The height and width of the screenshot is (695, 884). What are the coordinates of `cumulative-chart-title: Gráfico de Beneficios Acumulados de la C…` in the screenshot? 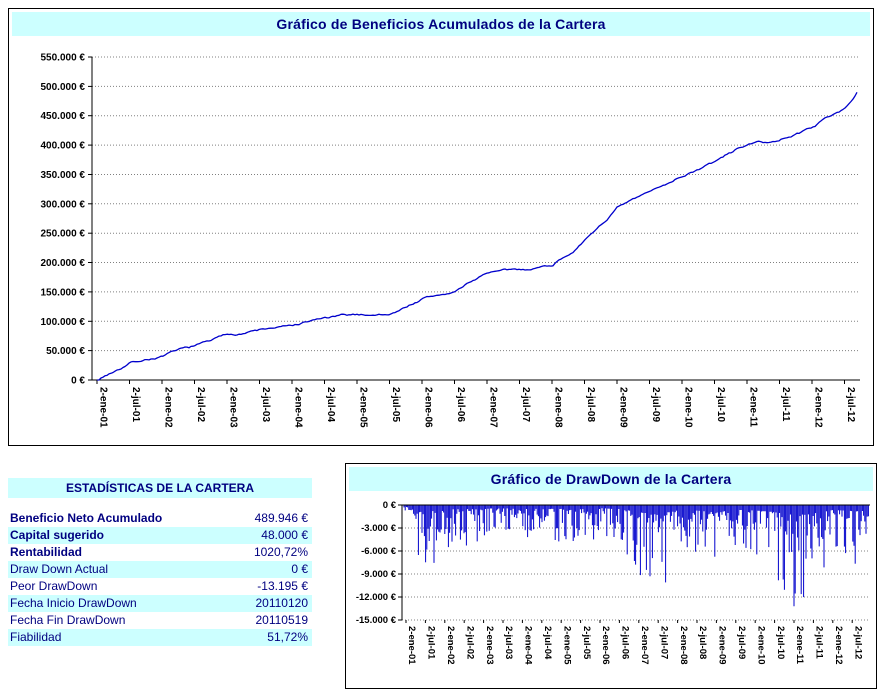 It's located at (441, 24).